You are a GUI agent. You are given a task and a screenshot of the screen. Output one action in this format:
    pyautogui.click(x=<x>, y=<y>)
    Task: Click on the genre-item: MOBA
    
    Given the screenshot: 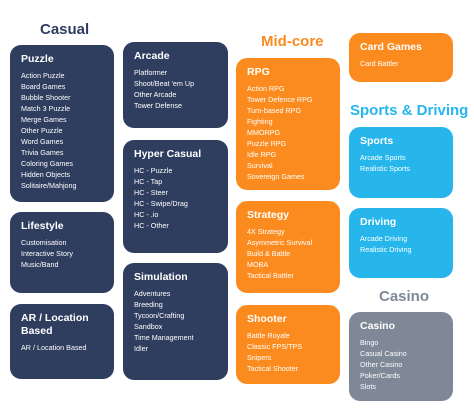 What is the action you would take?
    pyautogui.click(x=258, y=264)
    